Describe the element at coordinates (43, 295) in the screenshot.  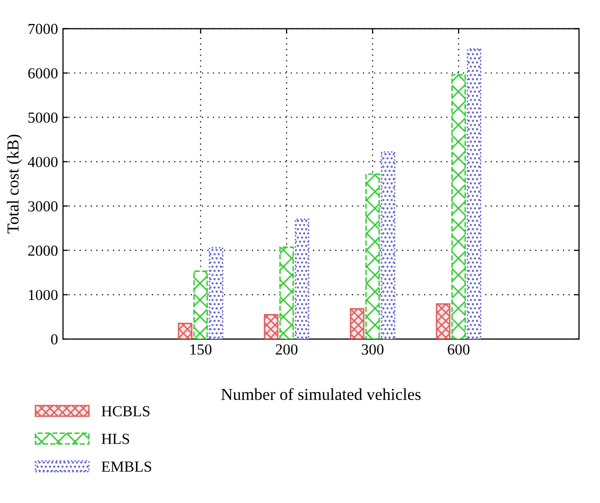
I see `y-tick-label: 1000` at that location.